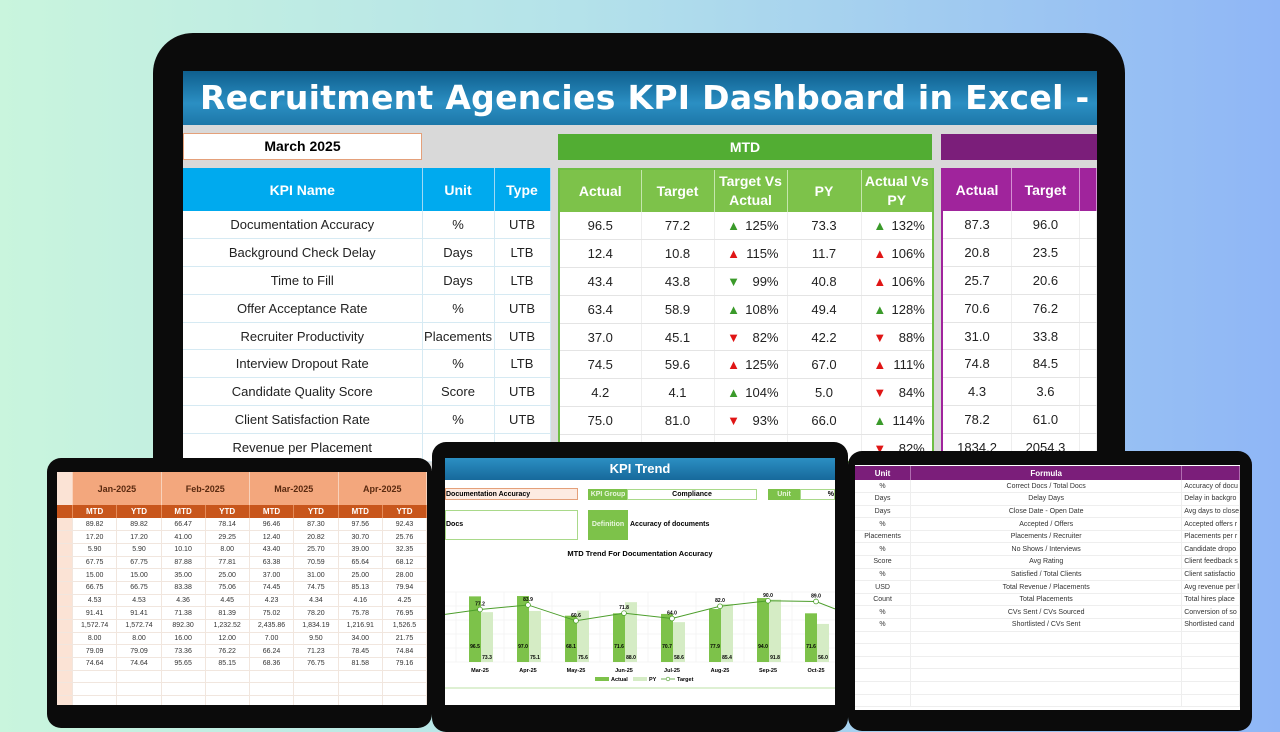  Describe the element at coordinates (1047, 549) in the screenshot. I see `table-row: % No Shows / Interviews Candidate dropo` at that location.